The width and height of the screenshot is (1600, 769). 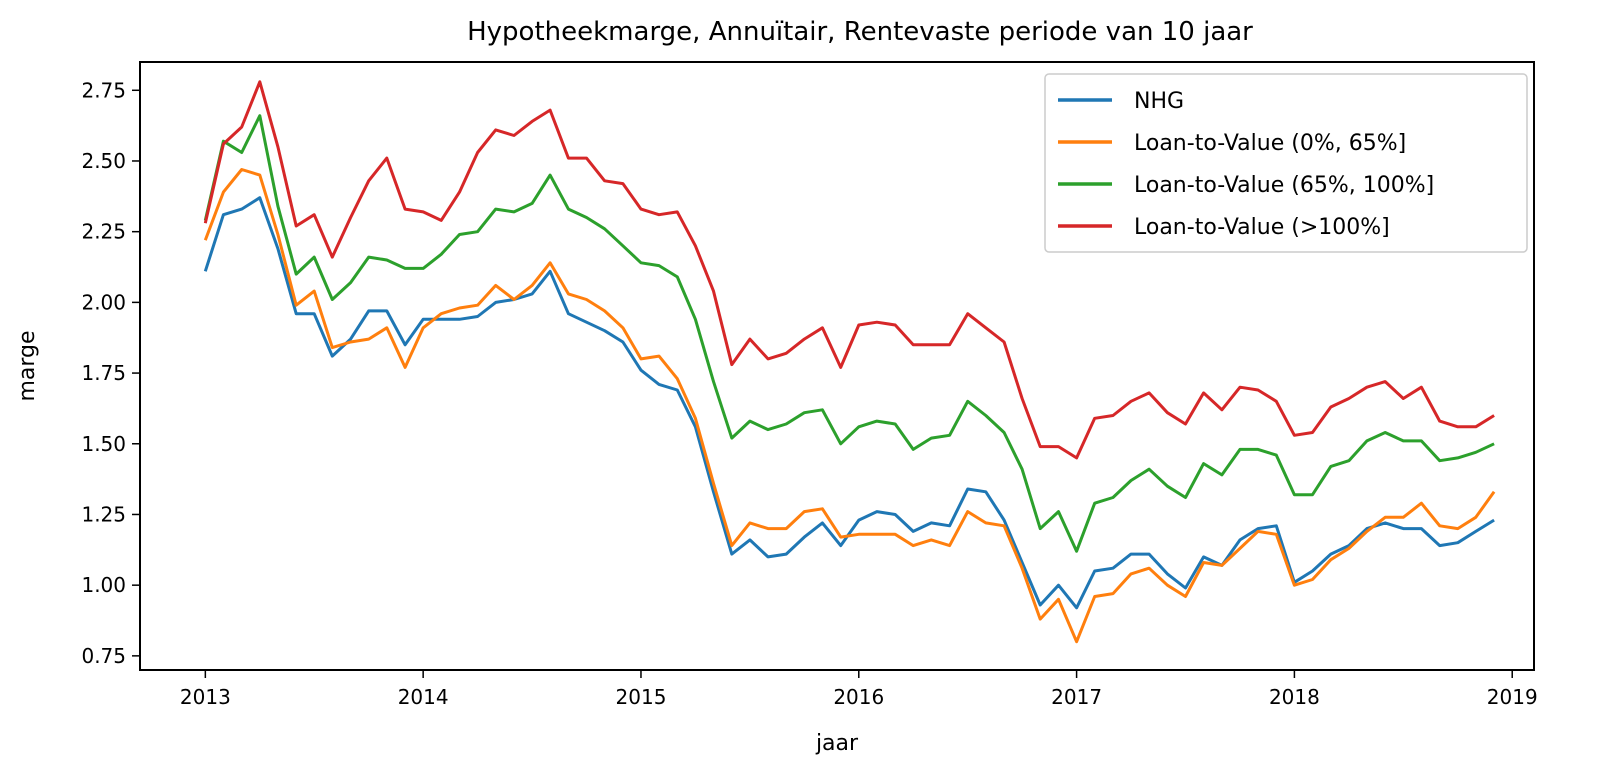 I want to click on x-tick-label: 2019, so click(x=1512, y=697).